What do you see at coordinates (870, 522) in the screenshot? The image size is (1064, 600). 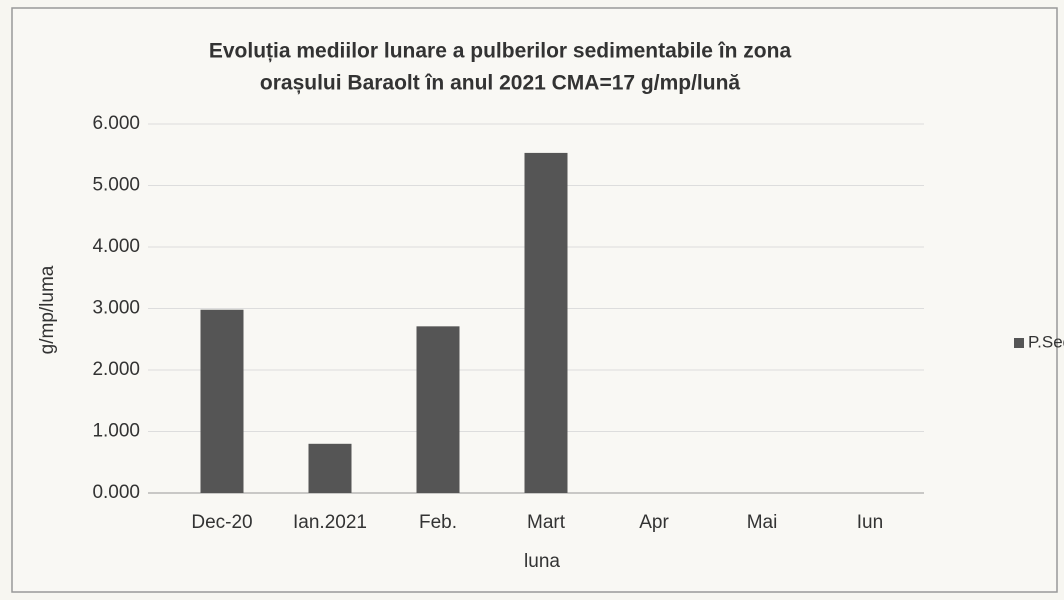 I see `x-tick-label: Iun` at bounding box center [870, 522].